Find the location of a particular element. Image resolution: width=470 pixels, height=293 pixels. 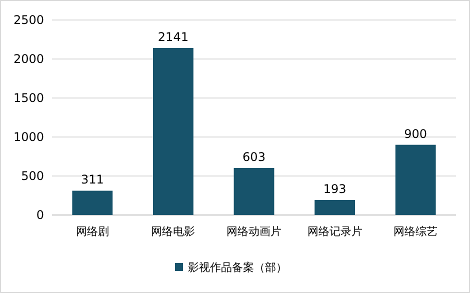

x-tick-label: 网络综艺 is located at coordinates (416, 231).